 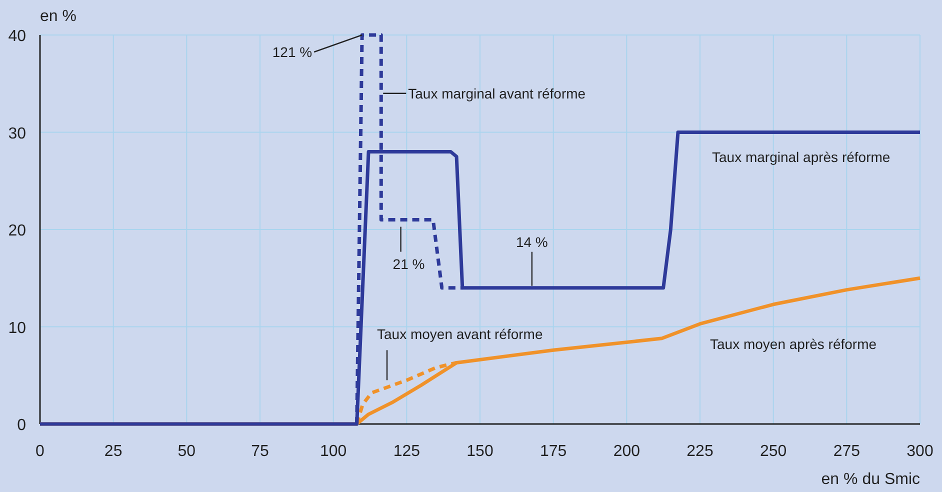 I want to click on annotation: Taux moyen avant réforme, so click(x=460, y=334).